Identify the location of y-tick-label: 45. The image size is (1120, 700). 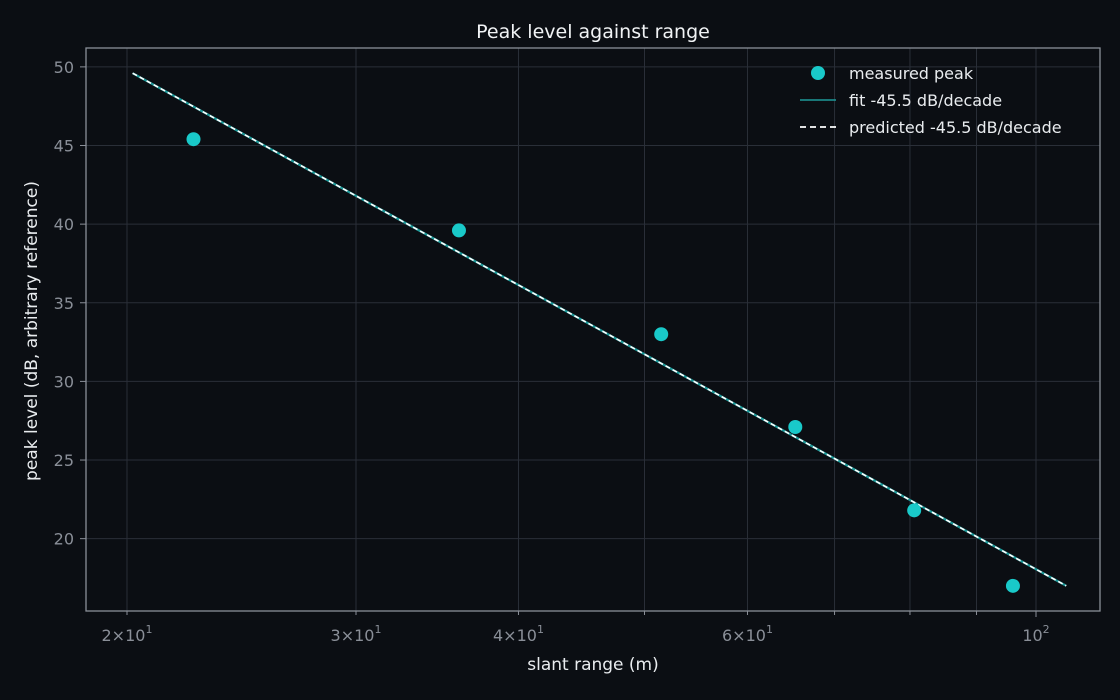
(64, 146).